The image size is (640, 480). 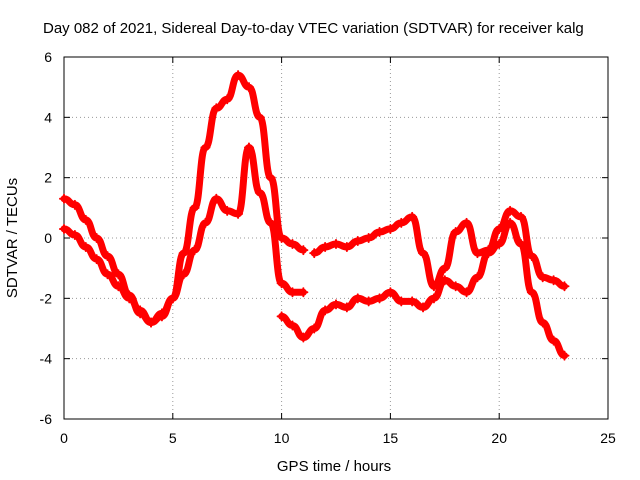 What do you see at coordinates (282, 438) in the screenshot?
I see `x-tick-label: 10` at bounding box center [282, 438].